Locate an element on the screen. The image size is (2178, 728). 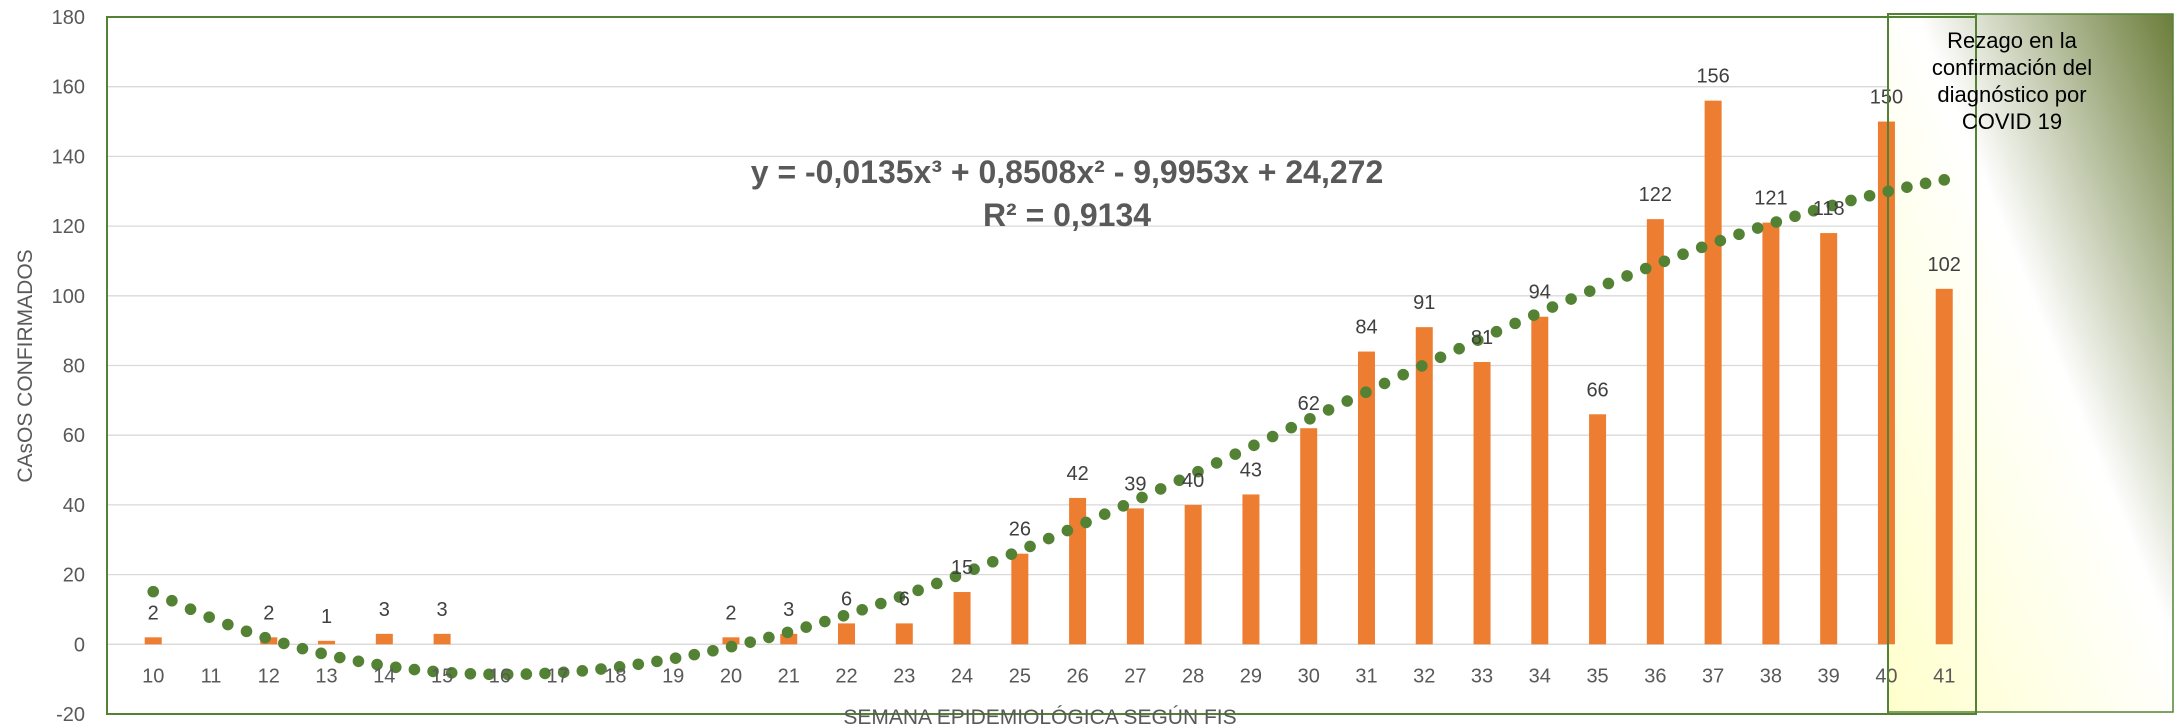
y-tick-label: 20 is located at coordinates (74, 576).